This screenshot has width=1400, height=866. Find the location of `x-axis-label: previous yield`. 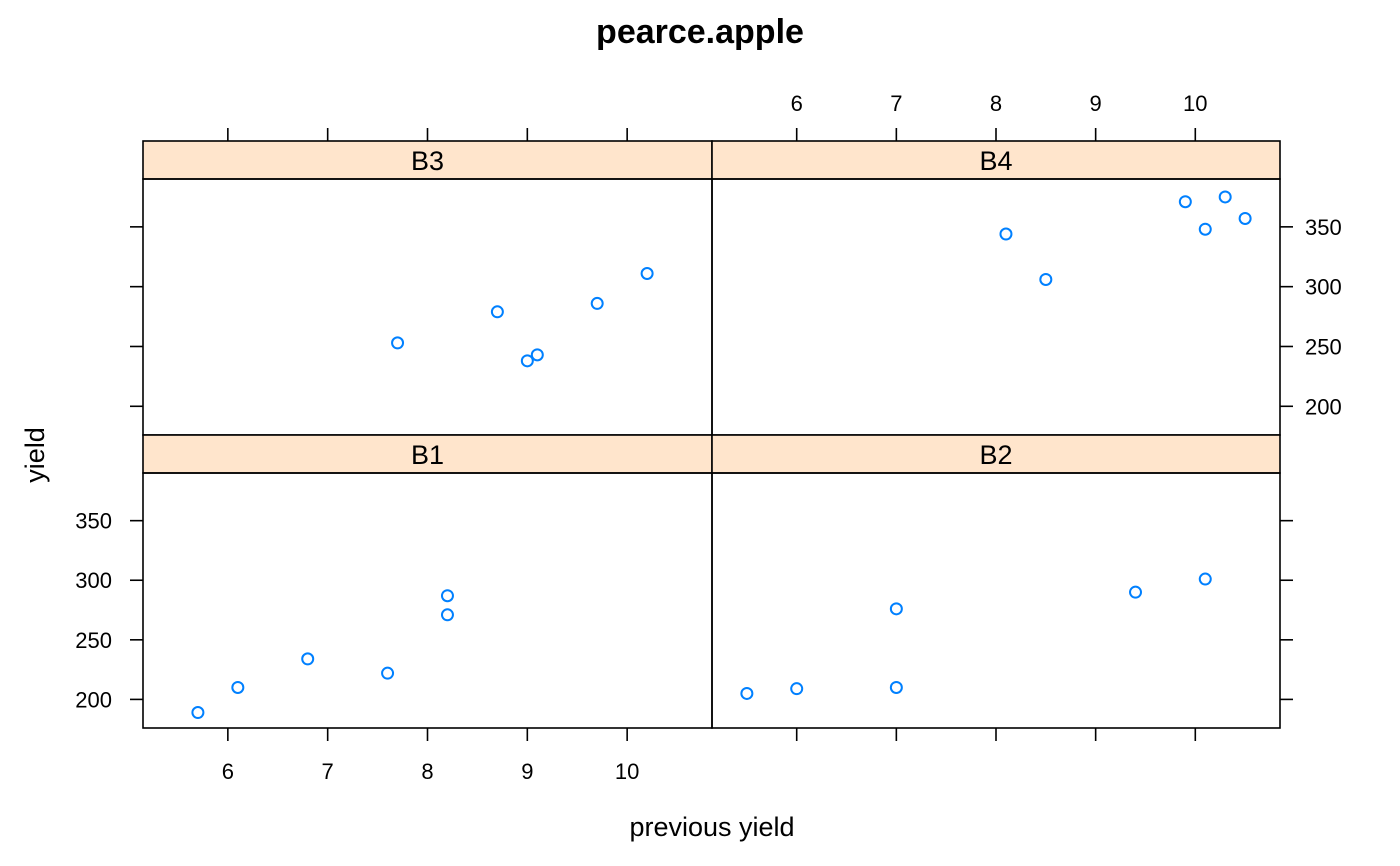

x-axis-label: previous yield is located at coordinates (711, 827).